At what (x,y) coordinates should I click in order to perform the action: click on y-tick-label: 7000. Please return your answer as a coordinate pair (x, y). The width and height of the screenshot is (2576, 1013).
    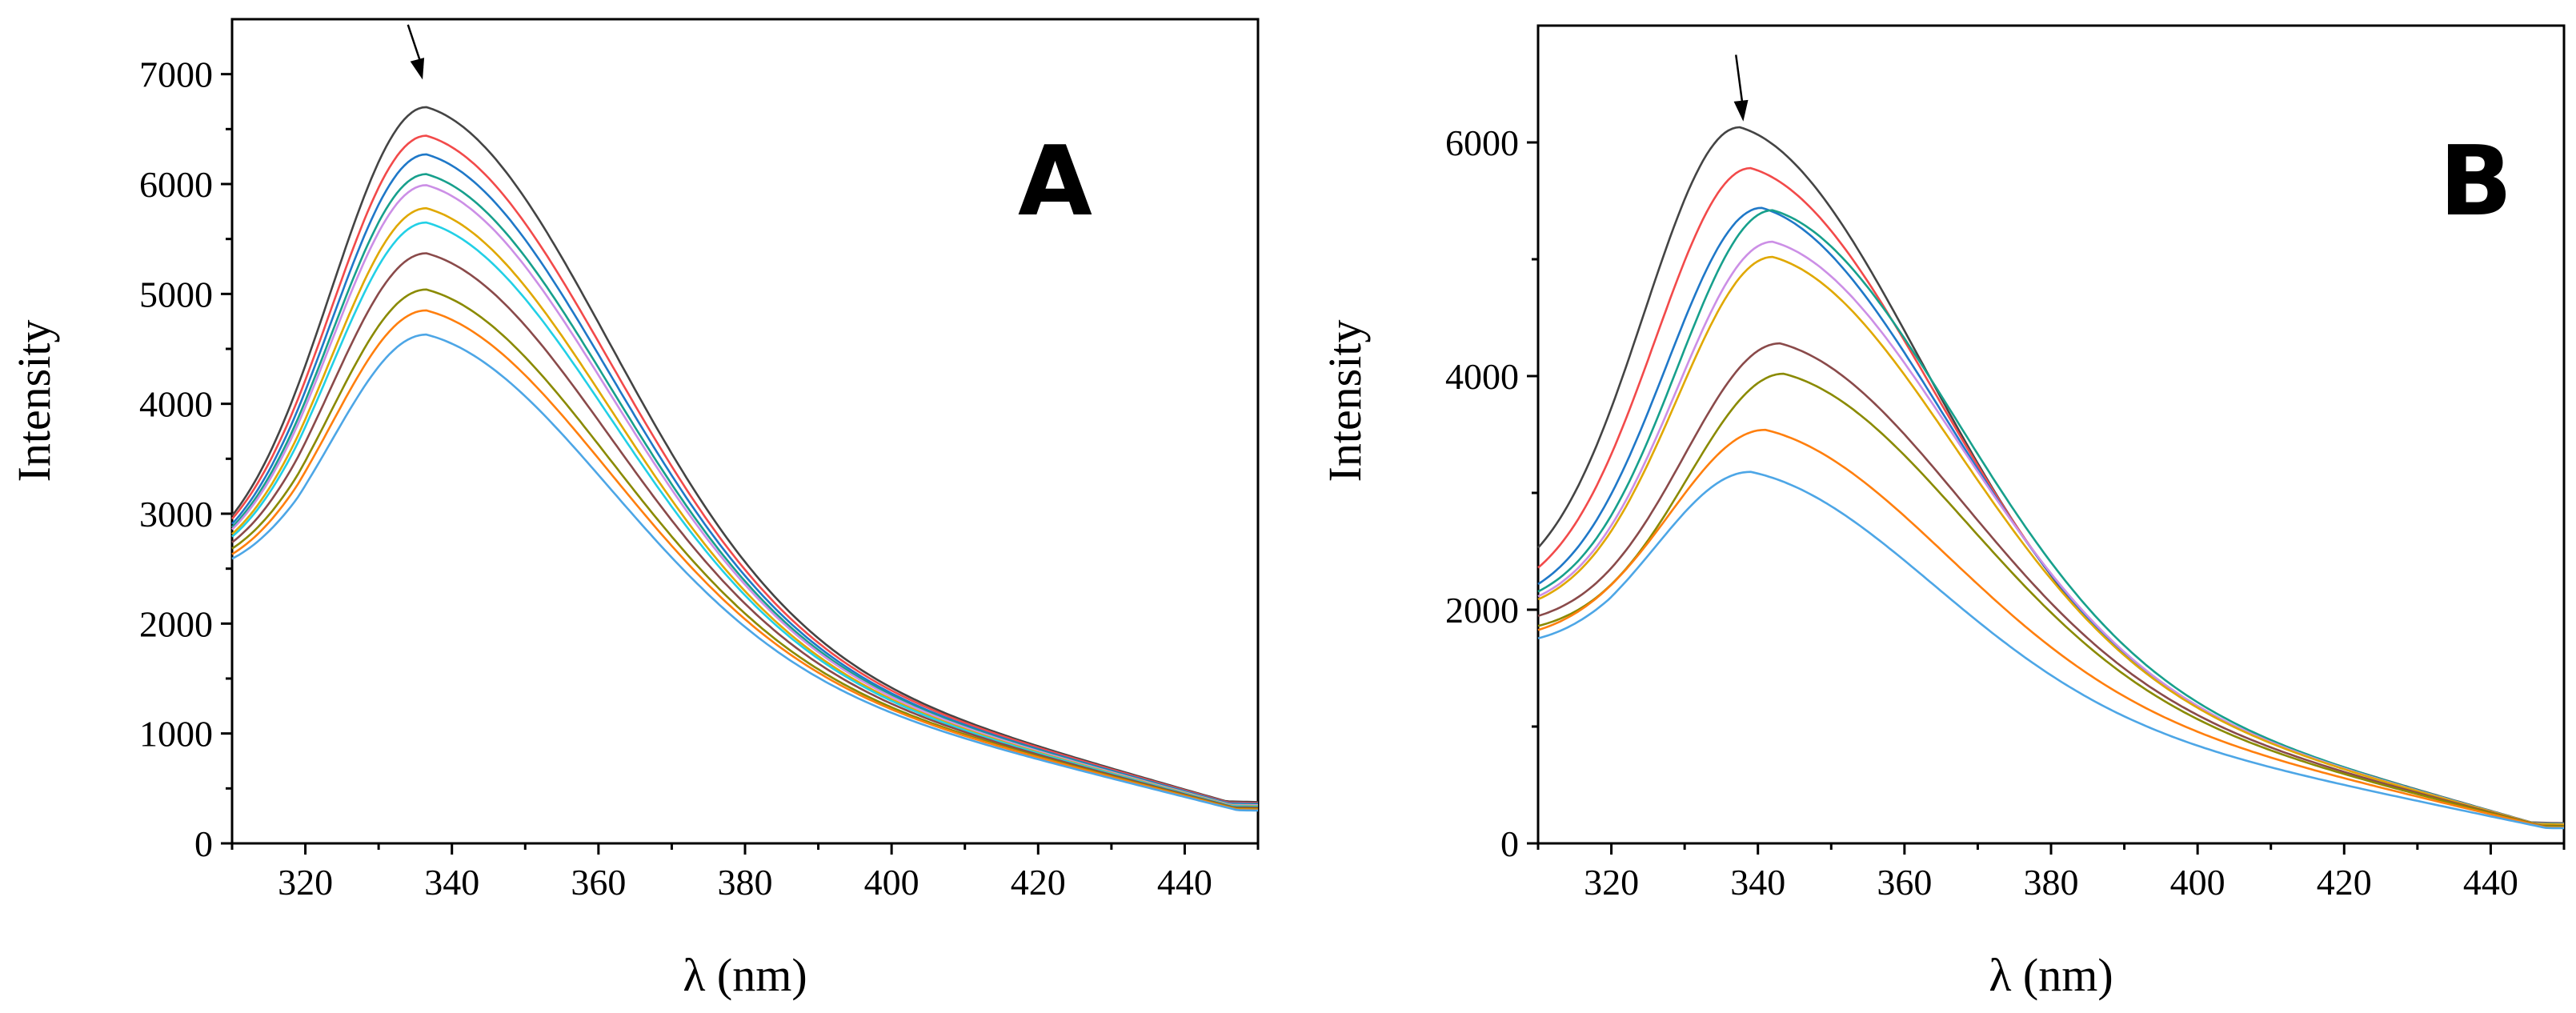
    Looking at the image, I should click on (176, 74).